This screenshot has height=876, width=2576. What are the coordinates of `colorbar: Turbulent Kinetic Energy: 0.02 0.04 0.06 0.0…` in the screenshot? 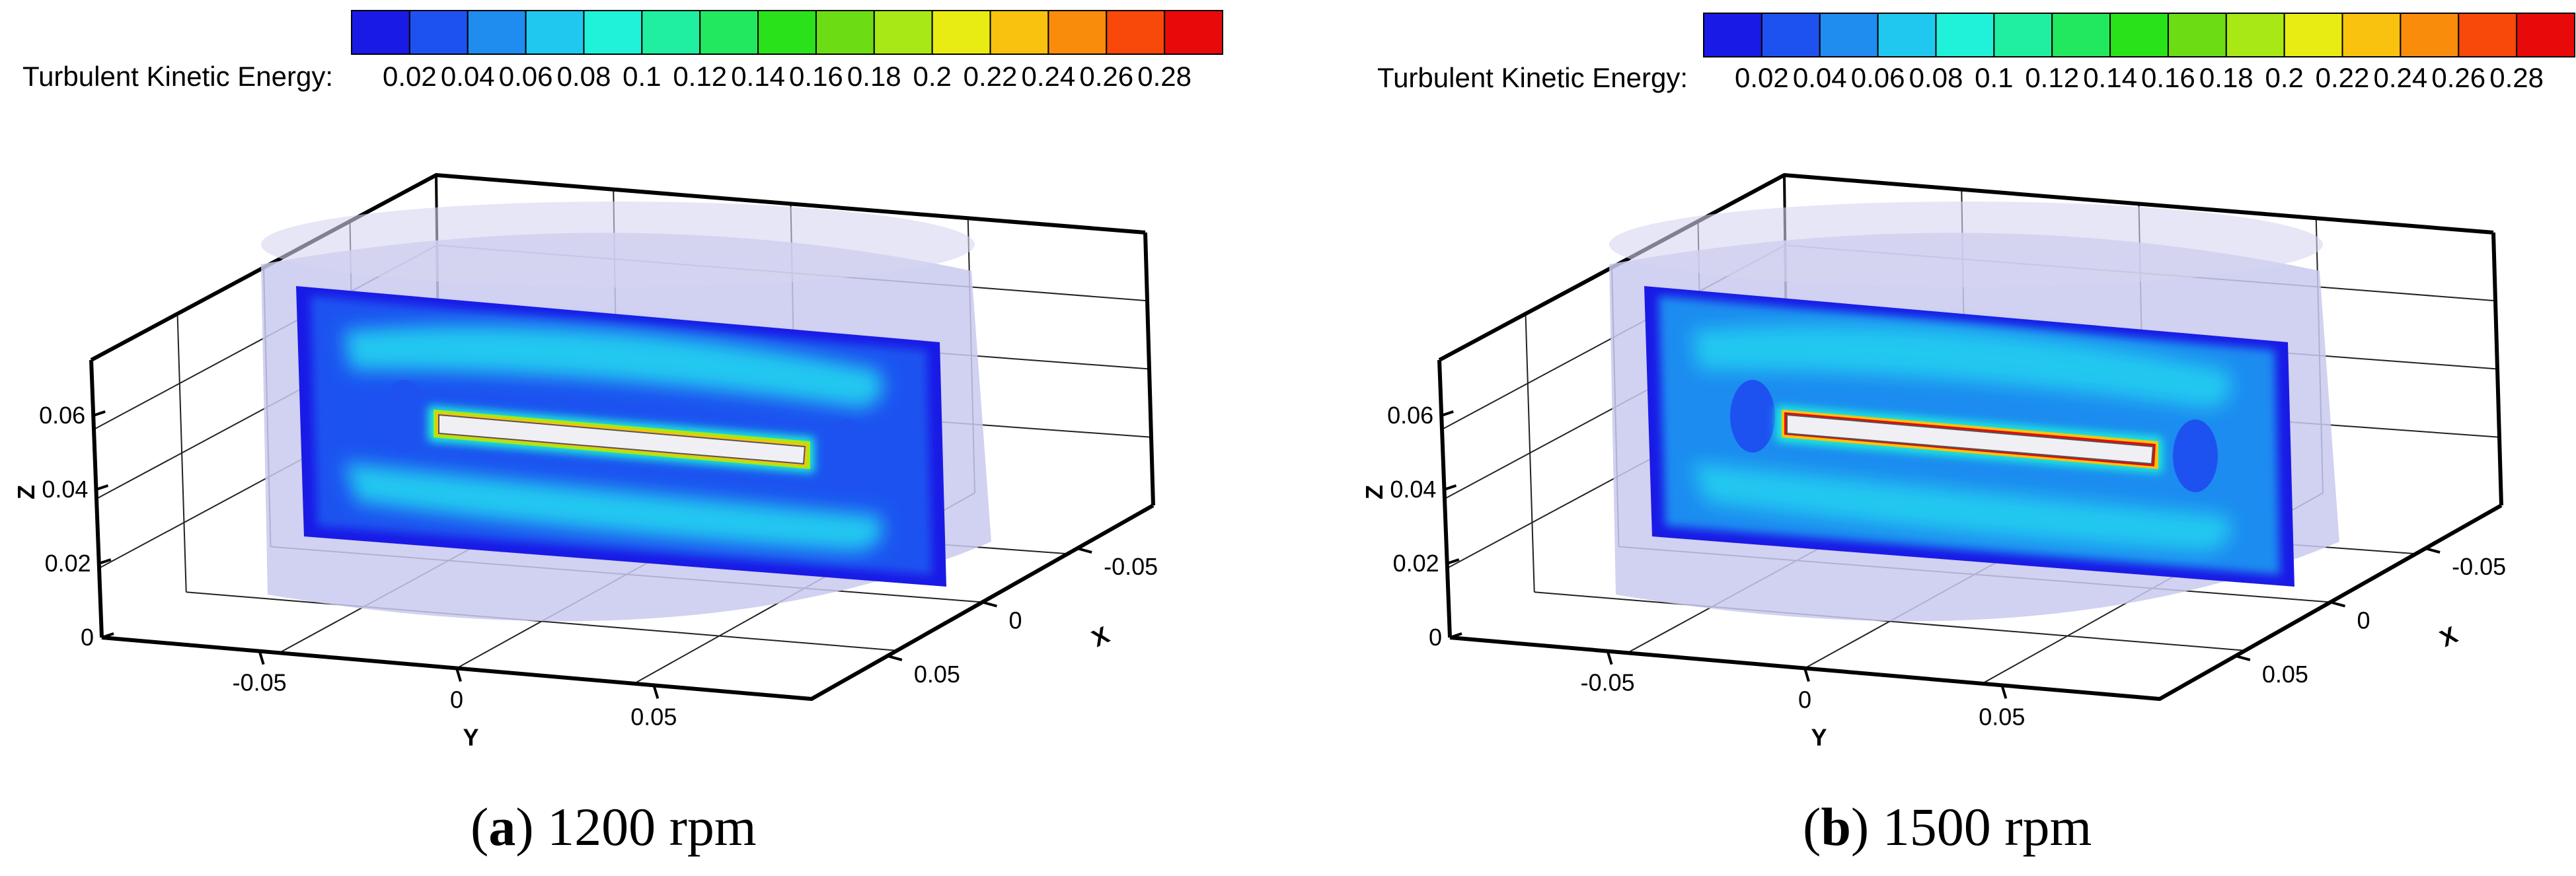 It's located at (1976, 53).